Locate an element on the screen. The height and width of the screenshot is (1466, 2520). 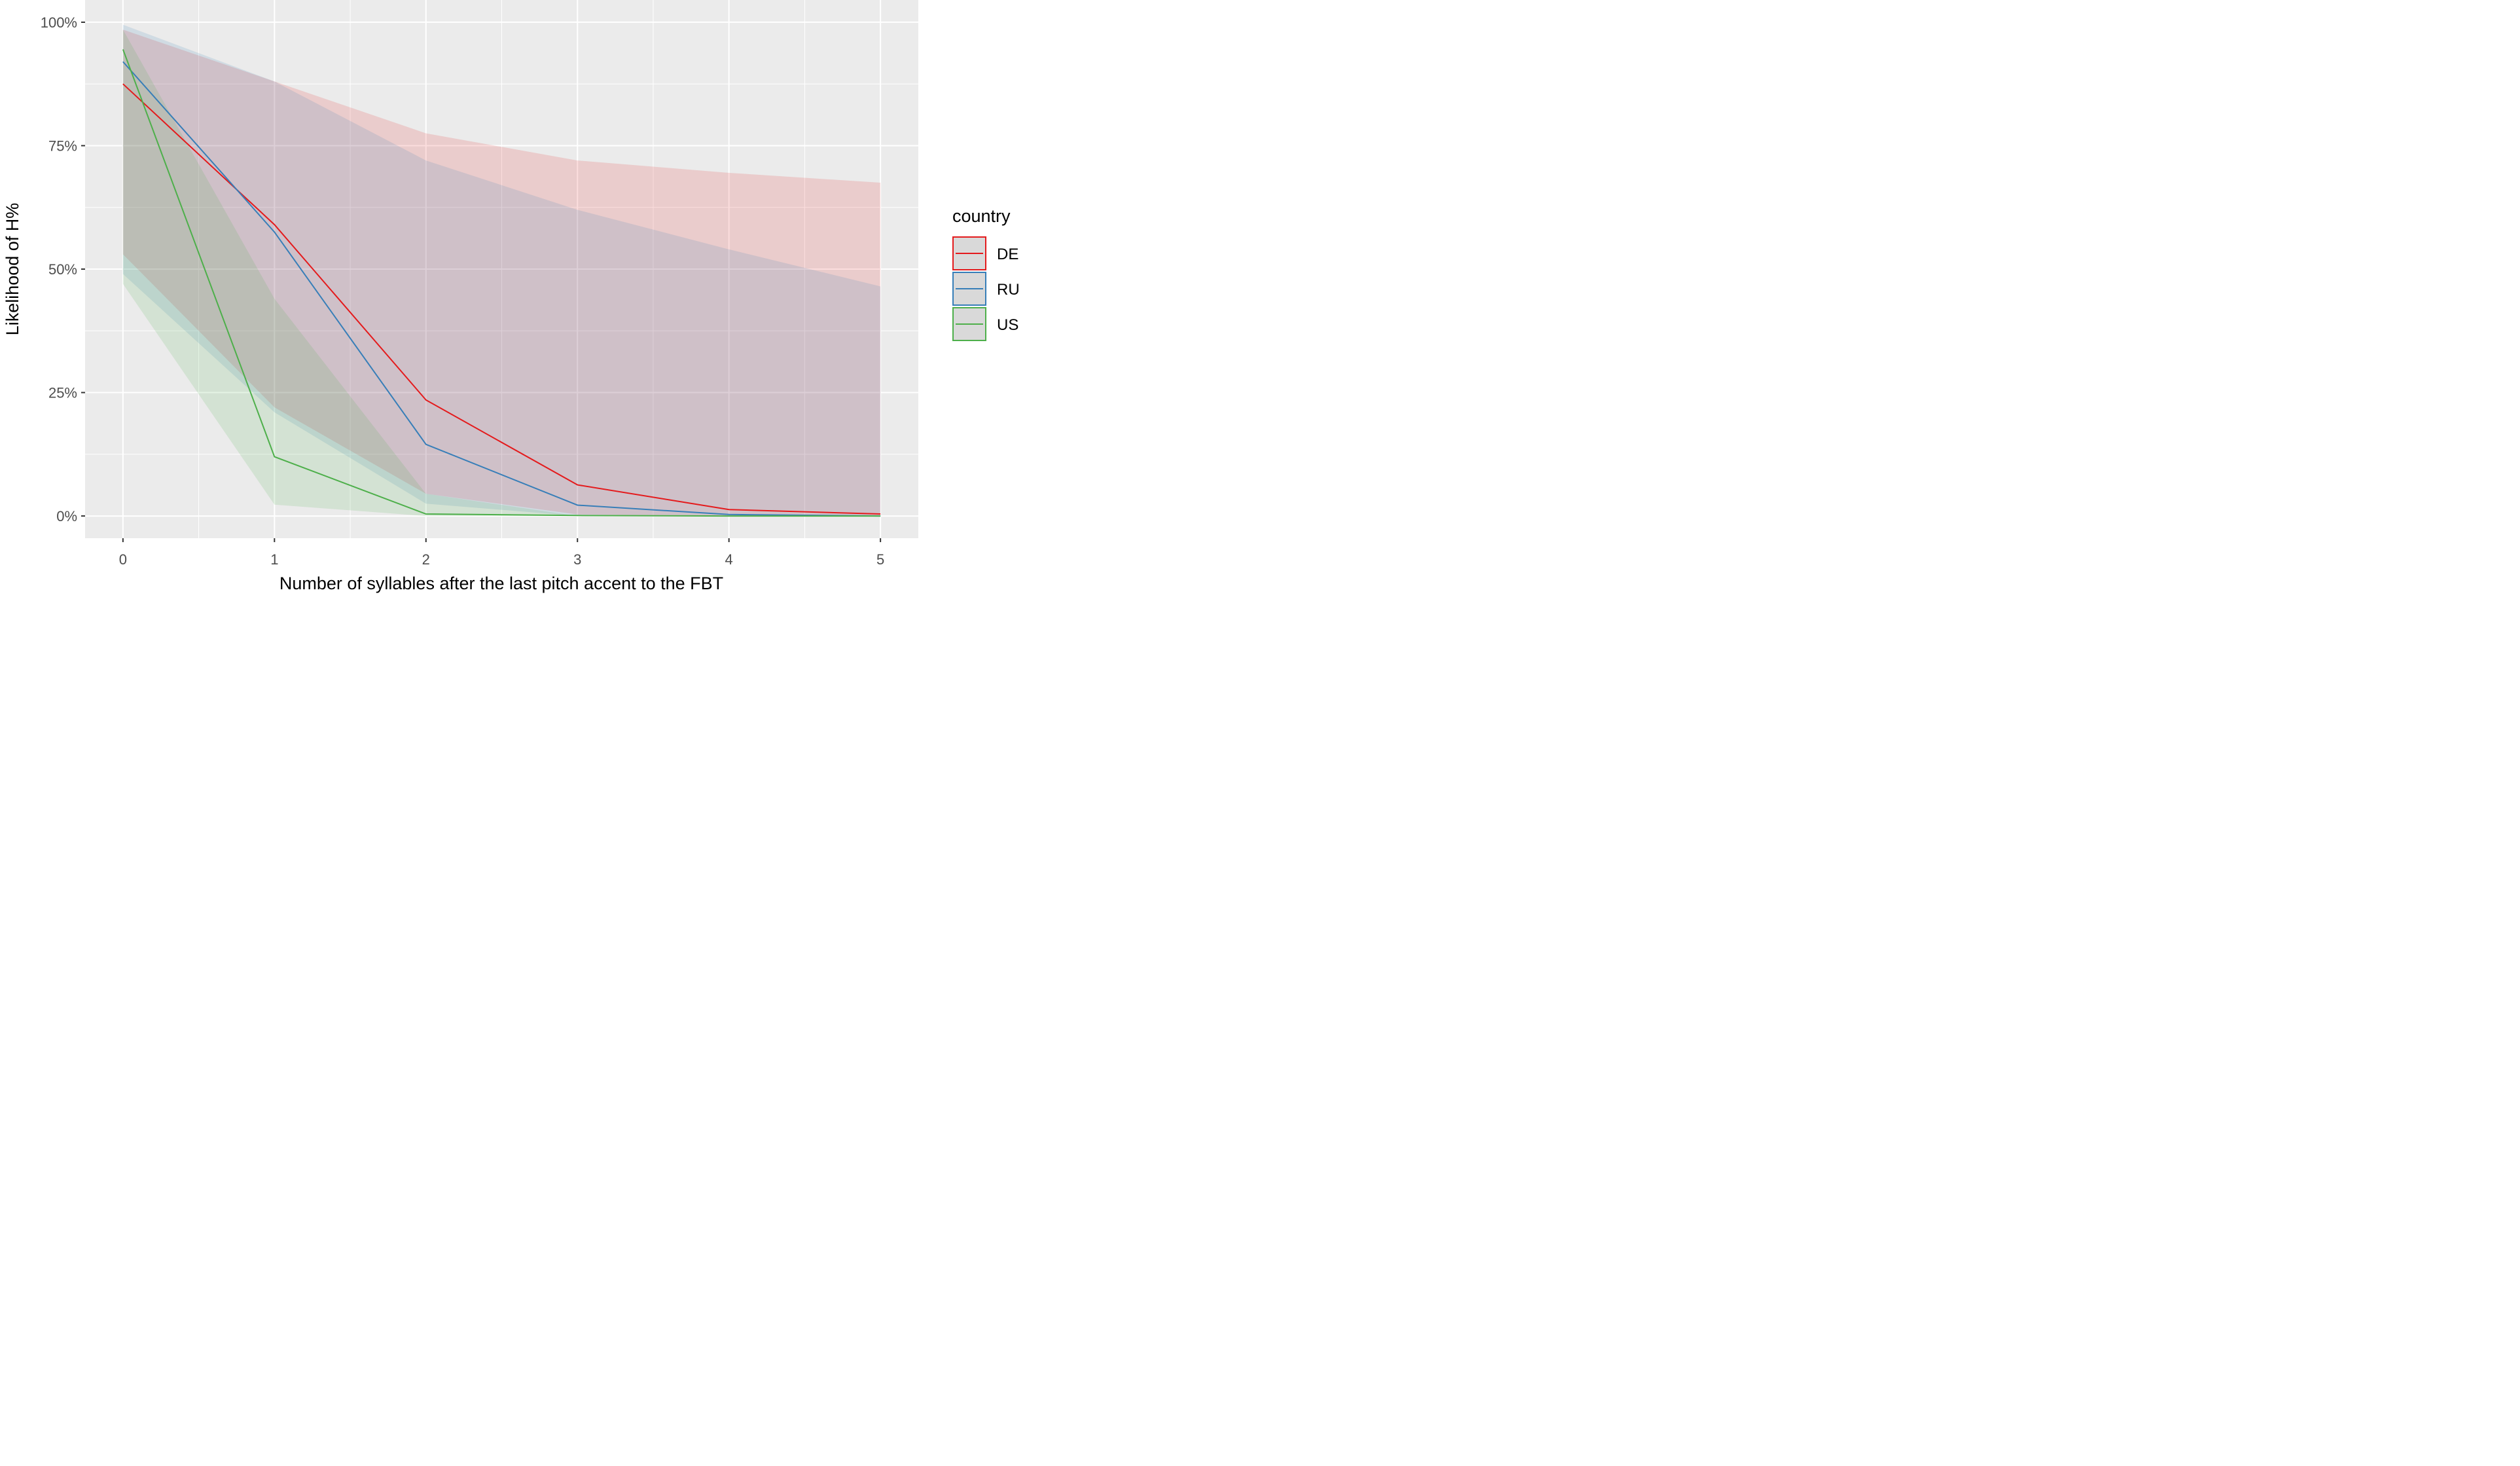
y-tick-label: 25% is located at coordinates (62, 393).